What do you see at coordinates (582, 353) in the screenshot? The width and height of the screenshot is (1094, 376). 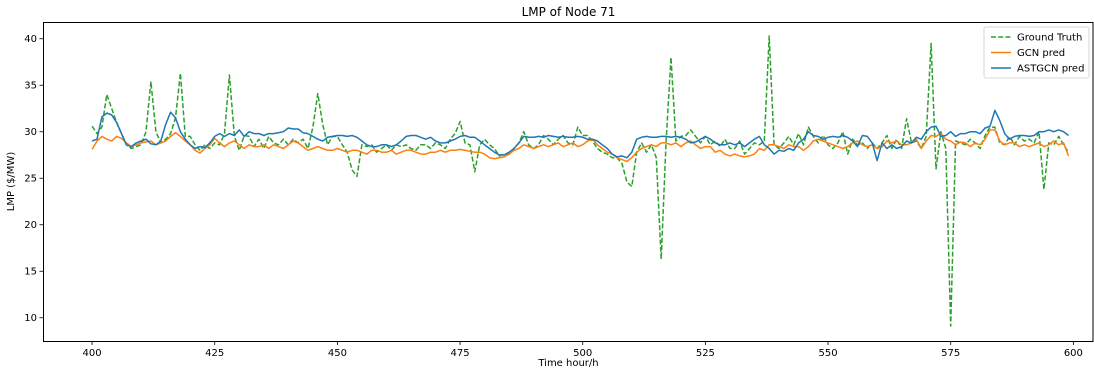 I see `x-tick-label: 500` at bounding box center [582, 353].